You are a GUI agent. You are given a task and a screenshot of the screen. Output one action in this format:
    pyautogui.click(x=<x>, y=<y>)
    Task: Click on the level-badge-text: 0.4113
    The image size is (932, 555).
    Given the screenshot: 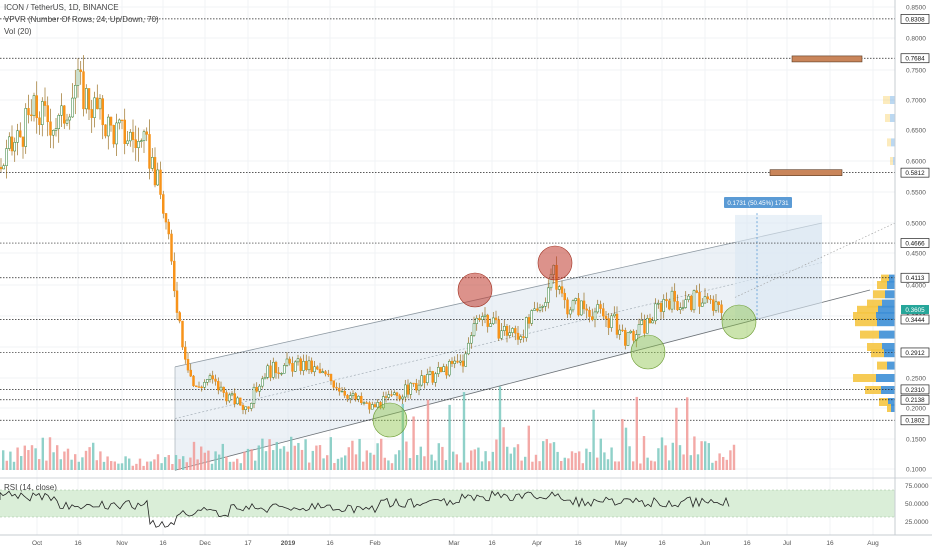 What is the action you would take?
    pyautogui.click(x=915, y=278)
    